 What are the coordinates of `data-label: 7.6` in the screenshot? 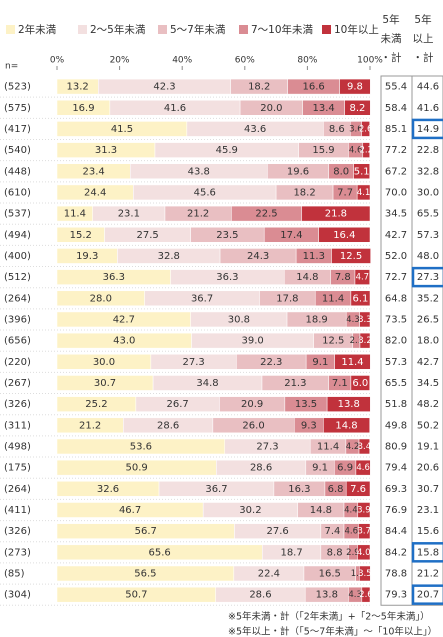 It's located at (358, 489).